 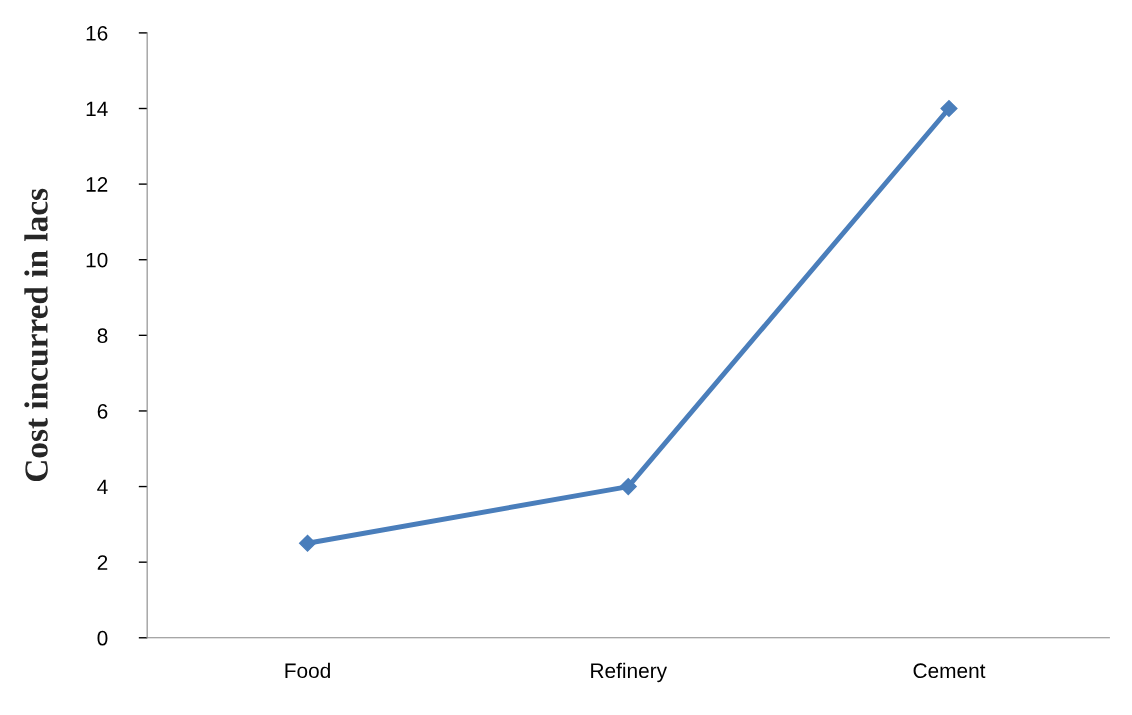 I want to click on y-tick-label: 14, so click(x=97, y=109).